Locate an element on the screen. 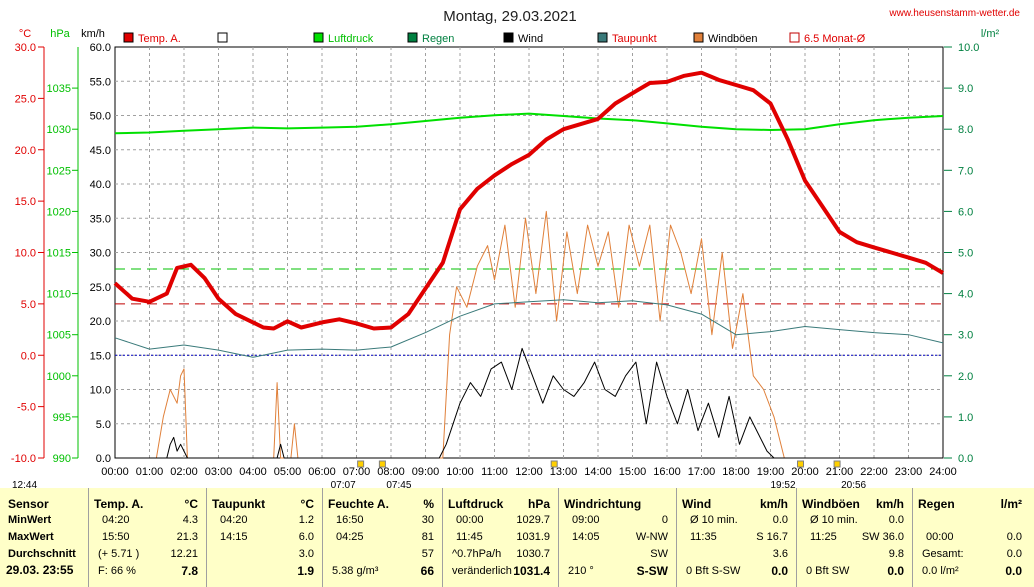 Image resolution: width=1034 pixels, height=587 pixels. x-tick-label: 17:00 is located at coordinates (702, 472).